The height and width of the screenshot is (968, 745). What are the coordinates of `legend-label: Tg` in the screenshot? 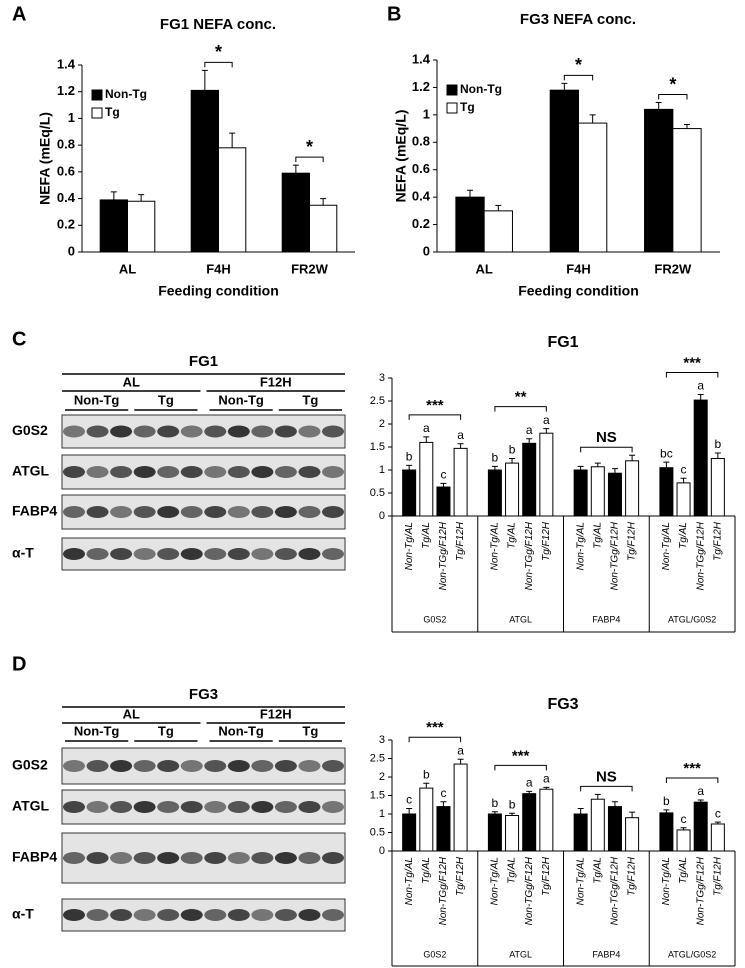 It's located at (467, 107).